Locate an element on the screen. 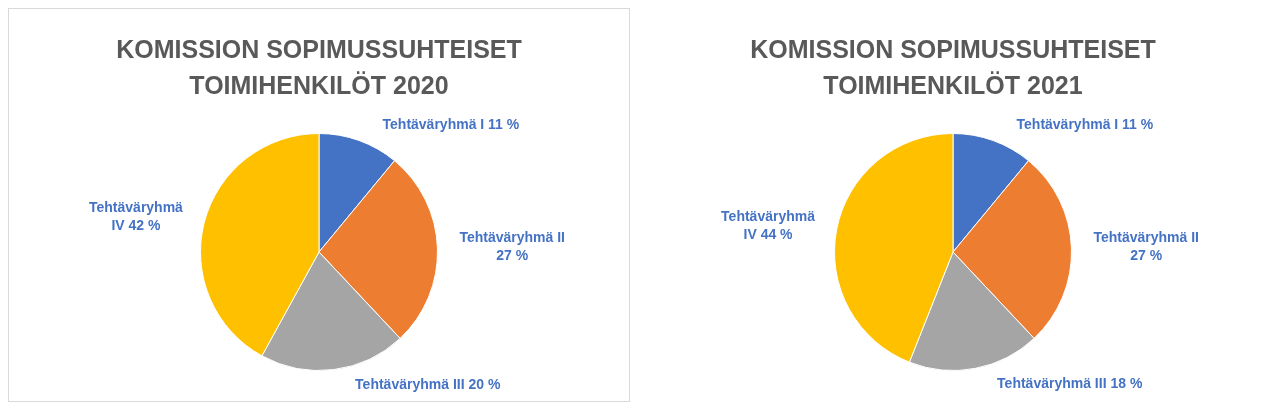 This screenshot has width=1267, height=412. slice-label: Tehtäväryhmä III 18 % is located at coordinates (1070, 382).